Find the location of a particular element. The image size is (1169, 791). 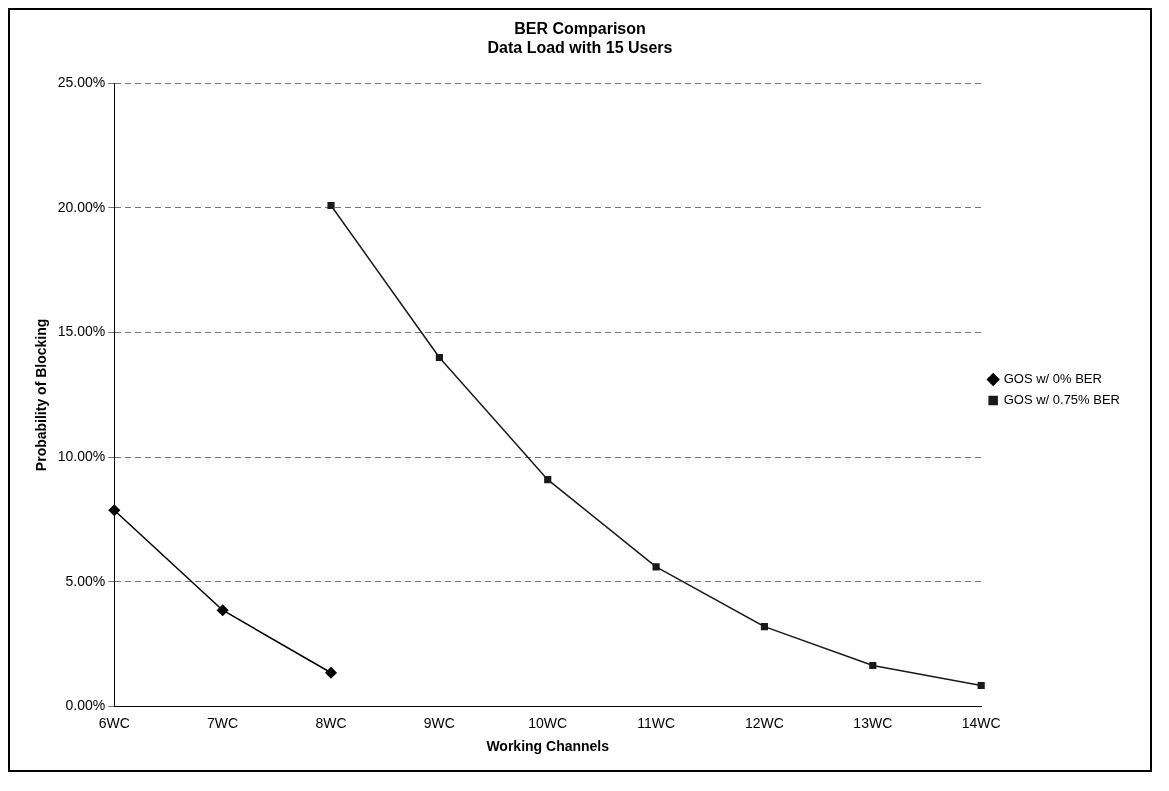

text: Data Load with 15 Users is located at coordinates (580, 48).